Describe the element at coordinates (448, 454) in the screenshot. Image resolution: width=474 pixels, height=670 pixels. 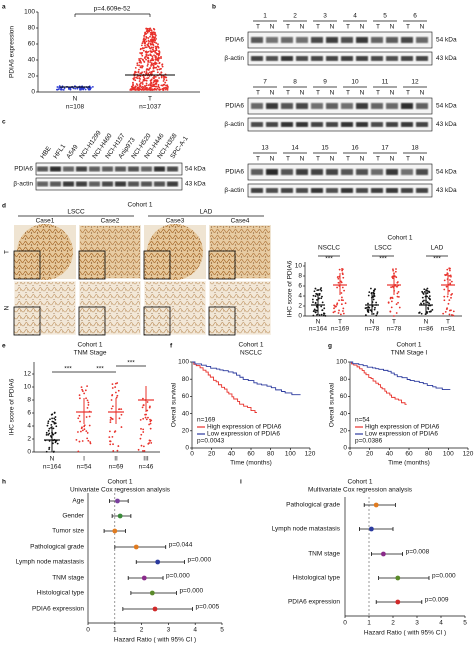
I see `x-tick-label: 100` at that location.